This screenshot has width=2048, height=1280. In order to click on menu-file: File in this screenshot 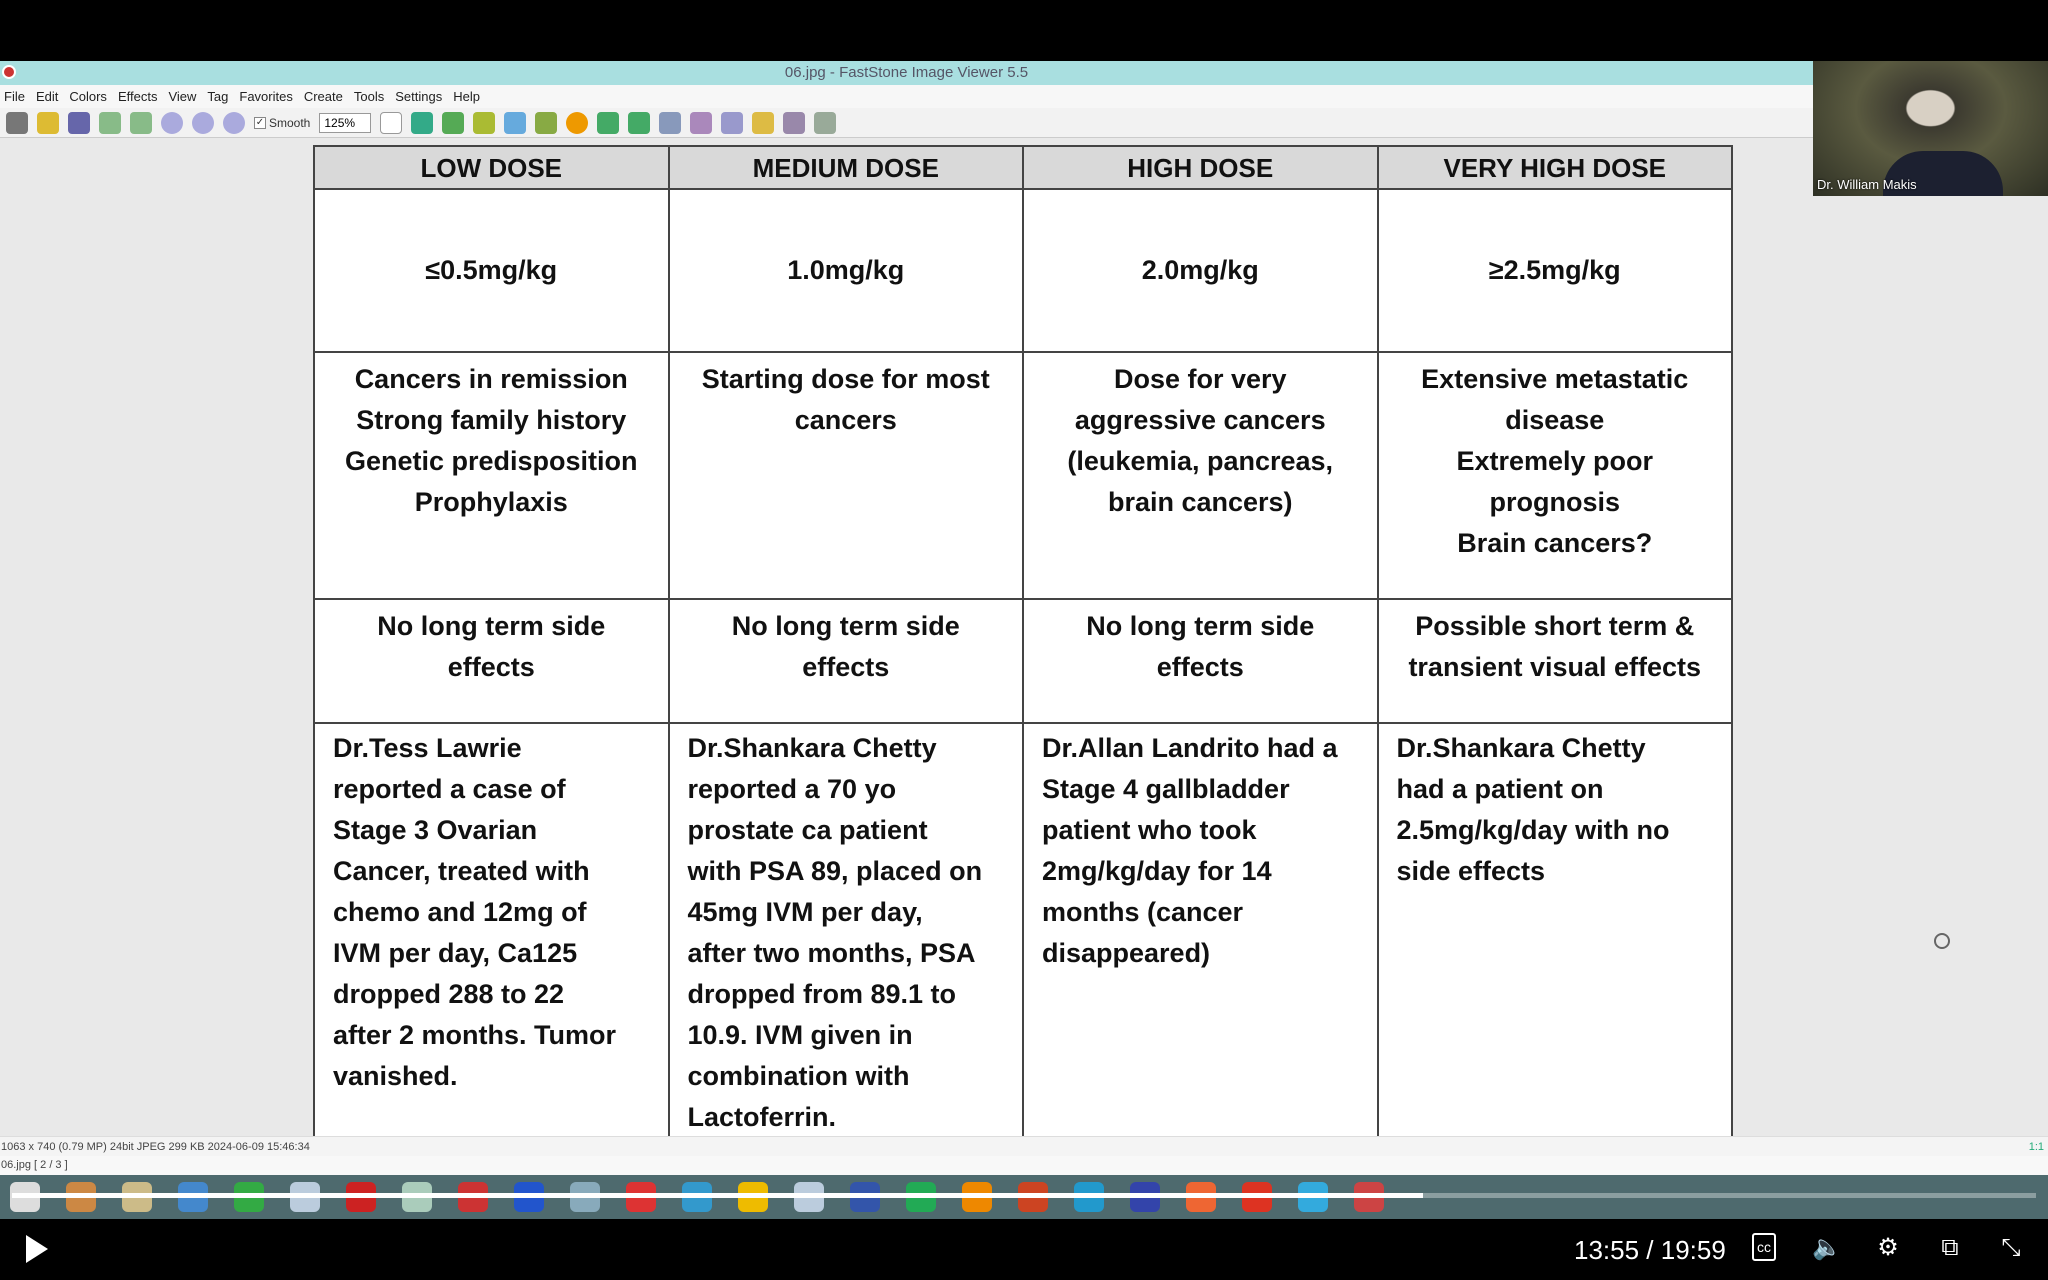, I will do `click(14, 96)`.